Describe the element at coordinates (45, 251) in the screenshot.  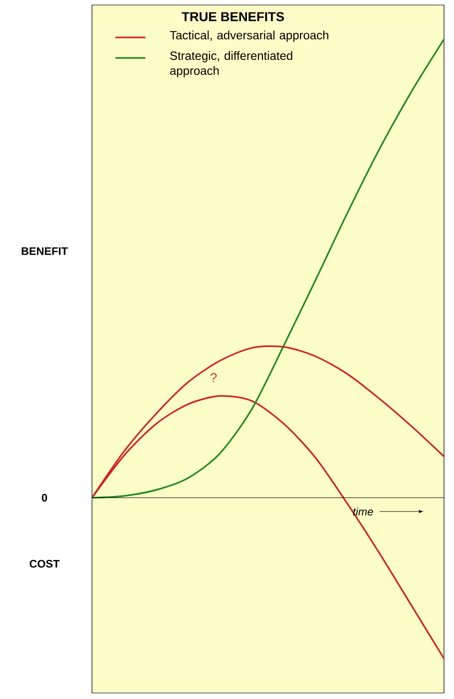
I see `text: BENEFIT` at that location.